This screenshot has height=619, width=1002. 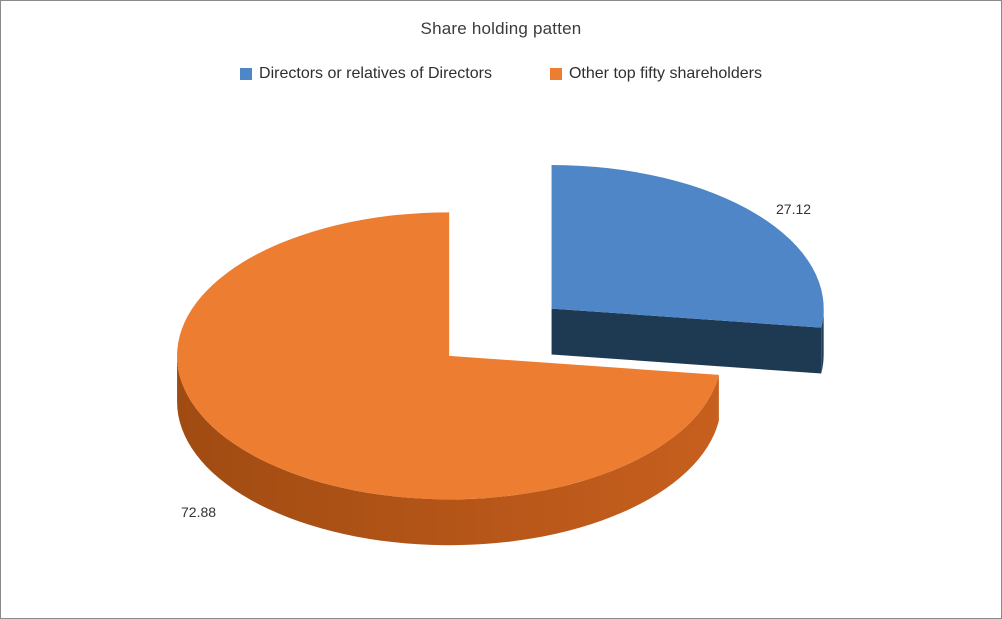 I want to click on legend-item-directors: Directors or relatives of Directors, so click(x=366, y=74).